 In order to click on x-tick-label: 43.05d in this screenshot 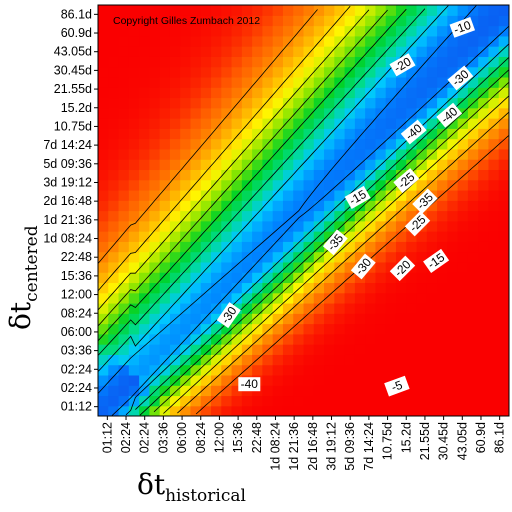, I will do `click(462, 441)`.